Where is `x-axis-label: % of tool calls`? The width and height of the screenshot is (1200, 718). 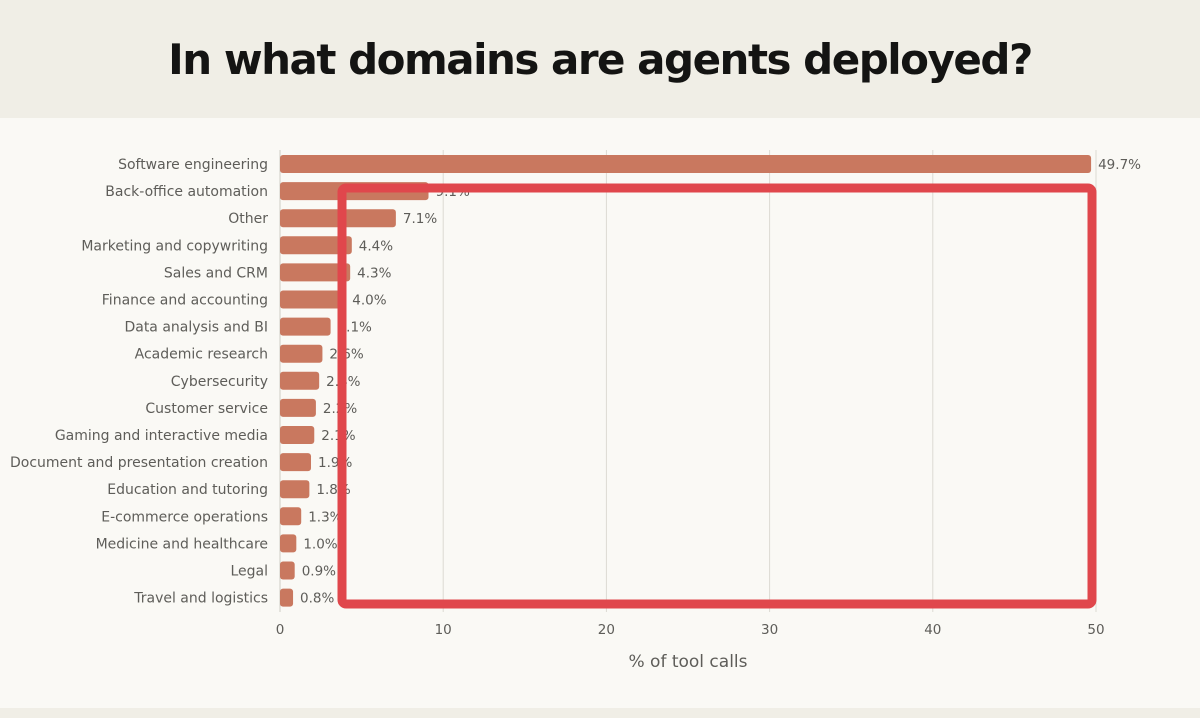 x-axis-label: % of tool calls is located at coordinates (687, 662).